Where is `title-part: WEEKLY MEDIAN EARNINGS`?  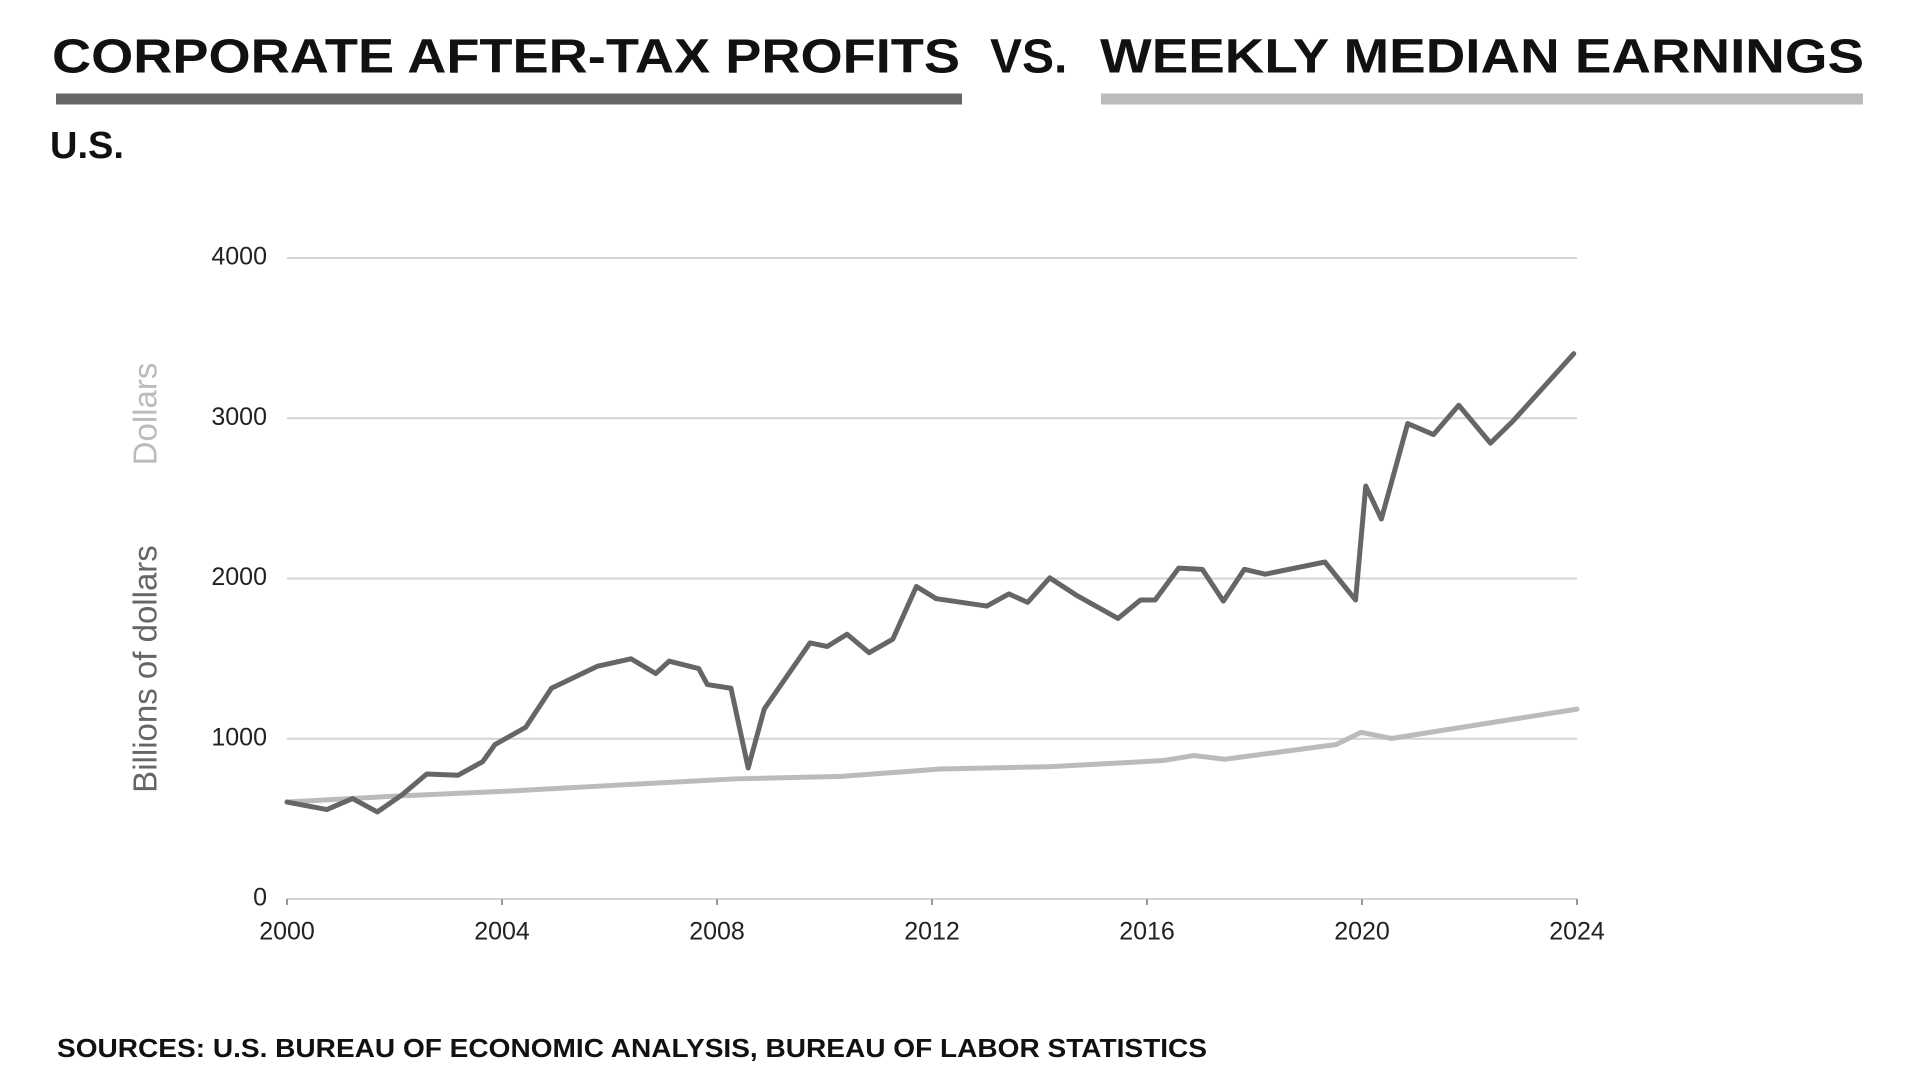
title-part: WEEKLY MEDIAN EARNINGS is located at coordinates (1482, 57).